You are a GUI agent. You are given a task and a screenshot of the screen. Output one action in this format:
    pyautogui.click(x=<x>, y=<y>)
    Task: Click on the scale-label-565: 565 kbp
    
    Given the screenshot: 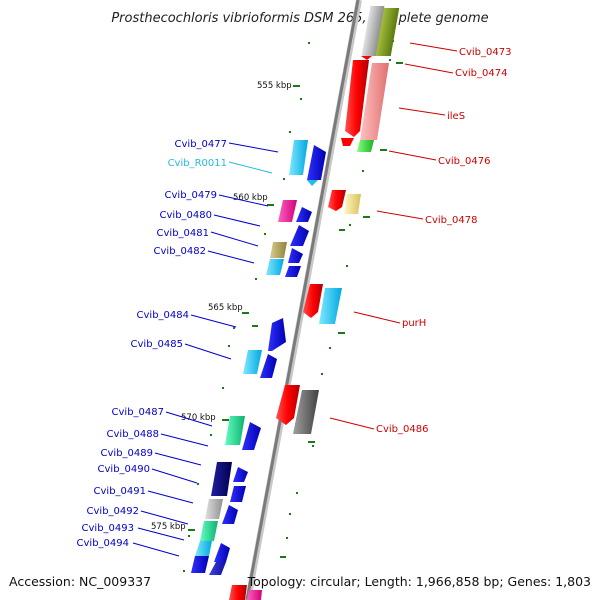 What is the action you would take?
    pyautogui.click(x=225, y=308)
    